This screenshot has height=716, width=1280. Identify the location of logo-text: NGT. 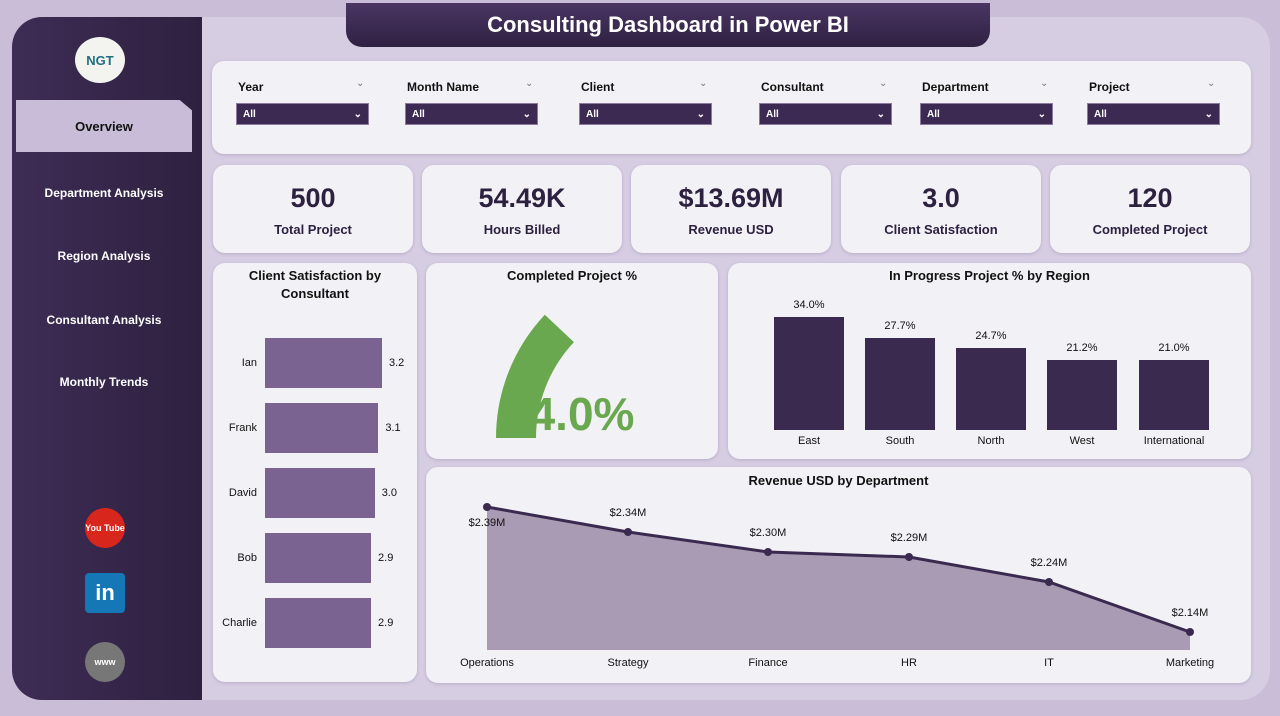
(100, 60).